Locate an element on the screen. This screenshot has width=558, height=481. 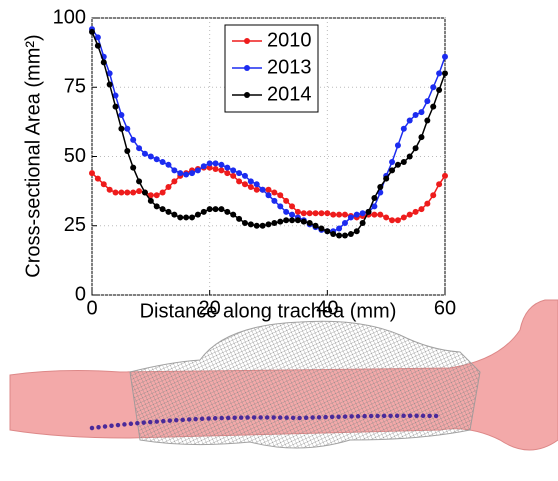
y-tick-label: 0 is located at coordinates (80, 294).